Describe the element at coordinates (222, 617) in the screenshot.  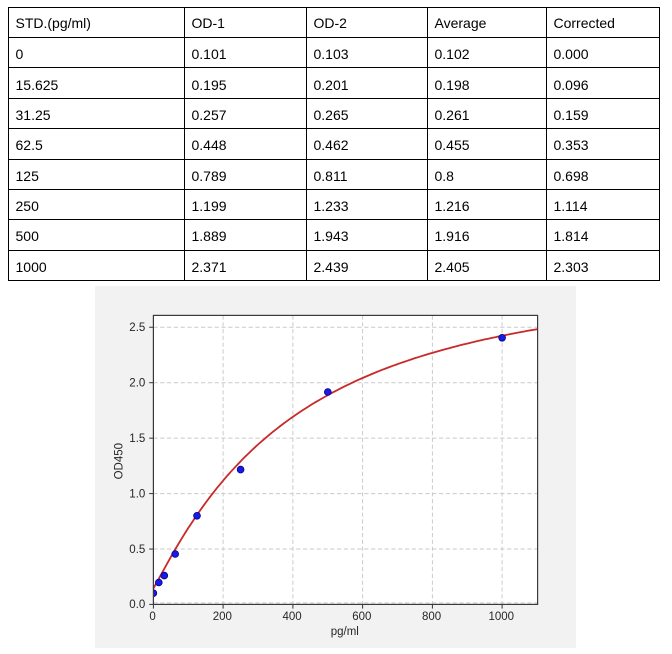
I see `svg-text: 200` at that location.